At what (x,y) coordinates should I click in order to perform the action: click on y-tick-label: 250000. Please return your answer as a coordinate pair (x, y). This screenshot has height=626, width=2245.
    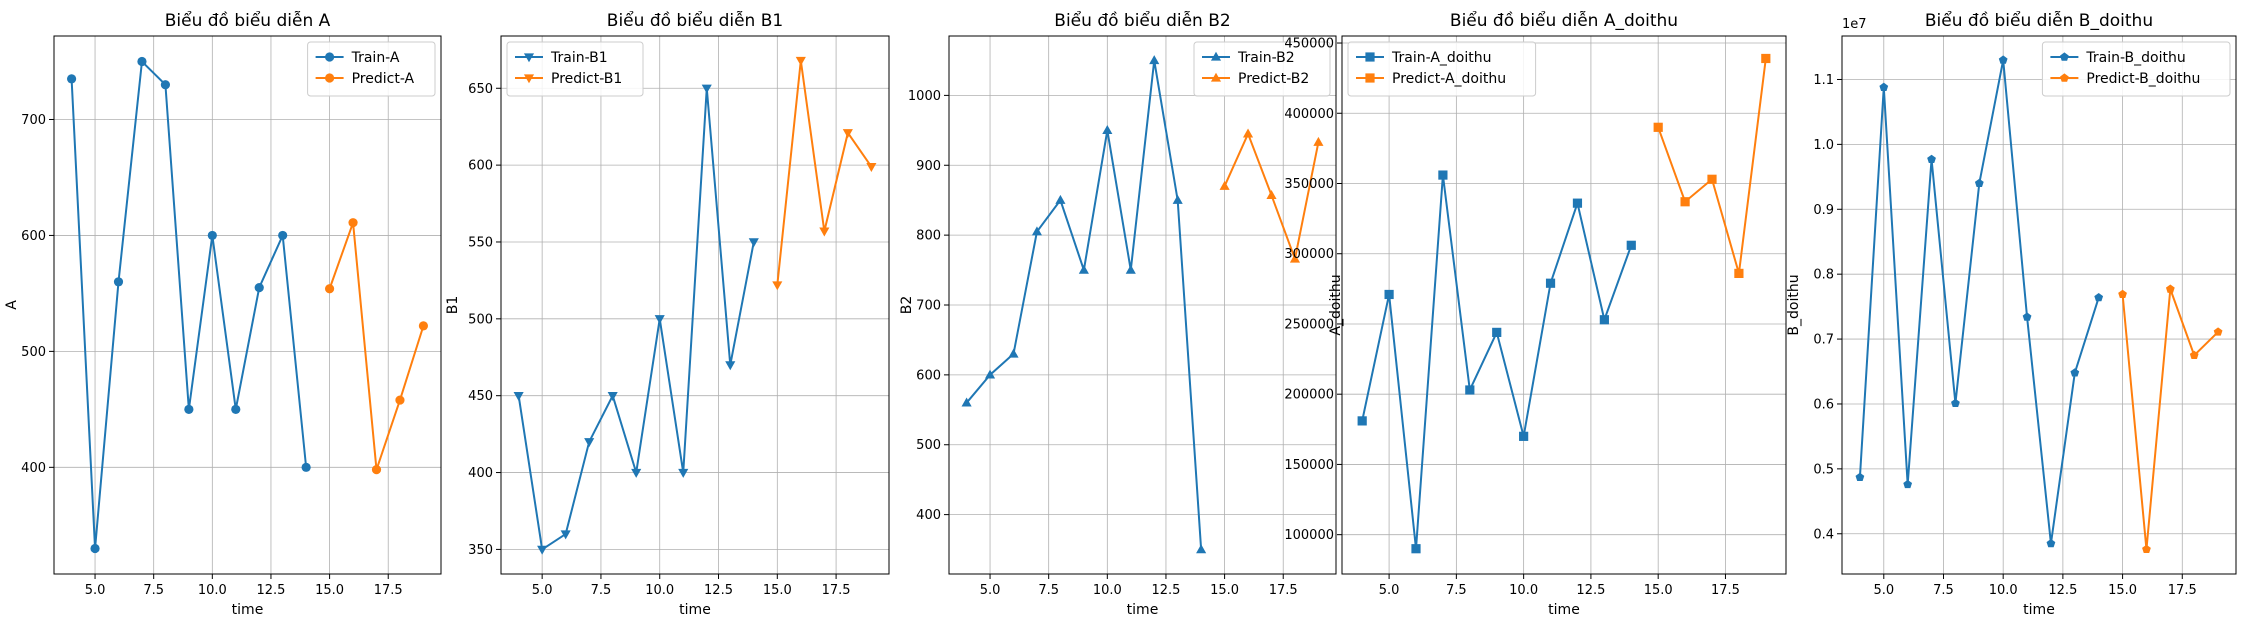
    Looking at the image, I should click on (1309, 324).